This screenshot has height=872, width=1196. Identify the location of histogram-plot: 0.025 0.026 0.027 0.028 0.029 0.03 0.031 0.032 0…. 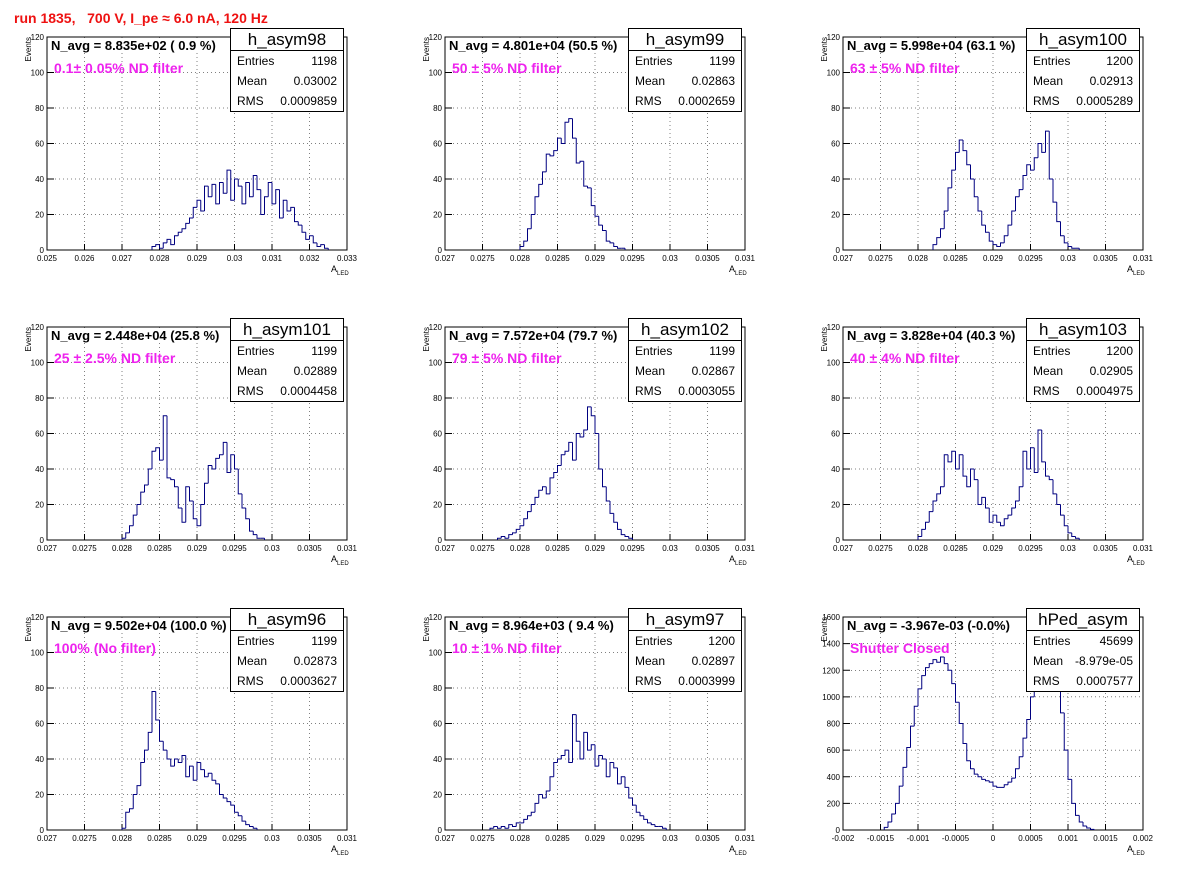
(191, 155).